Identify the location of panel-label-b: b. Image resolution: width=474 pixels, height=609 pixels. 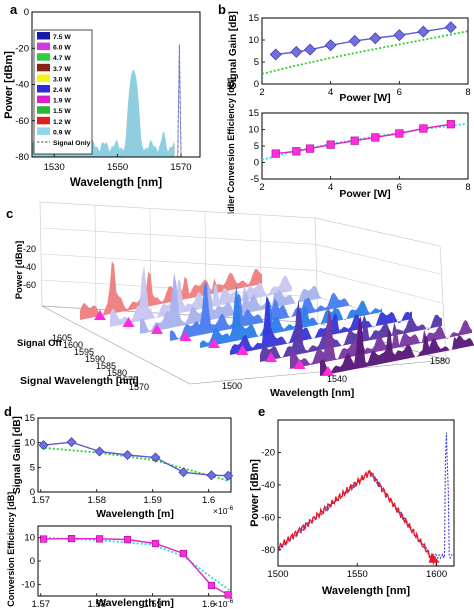
(222, 9).